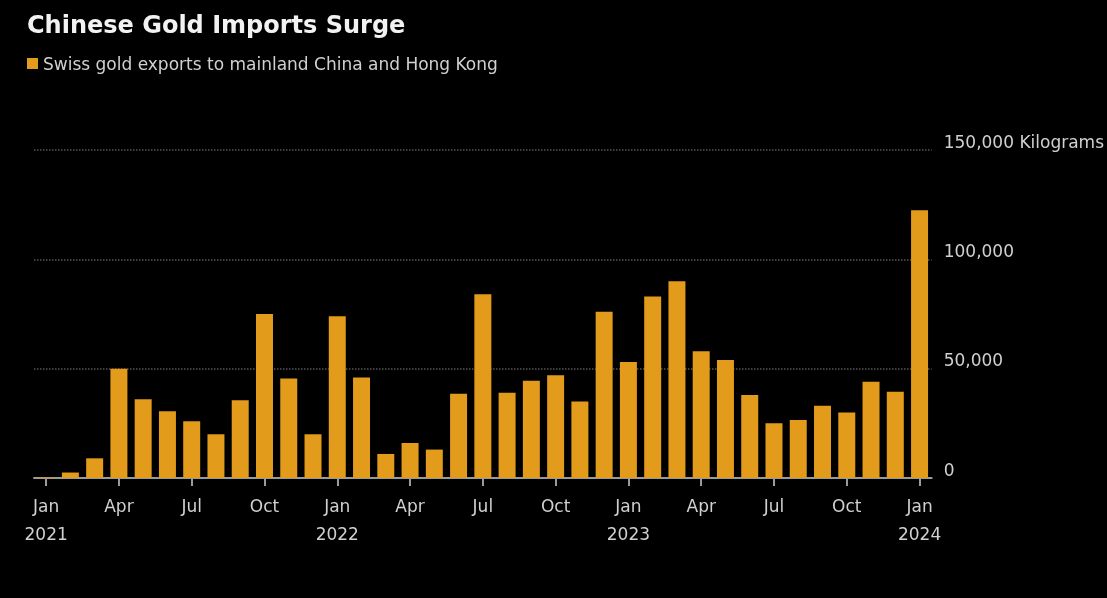 Image resolution: width=1107 pixels, height=598 pixels. Describe the element at coordinates (270, 63) in the screenshot. I see `legend-label: Swiss gold exports to mainland China and Hong Kong` at that location.